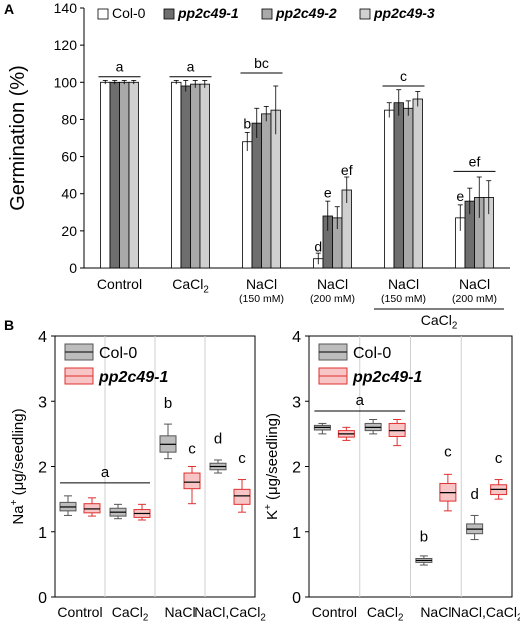 The width and height of the screenshot is (520, 622). What do you see at coordinates (9, 325) in the screenshot?
I see `panel-label-b: B` at bounding box center [9, 325].